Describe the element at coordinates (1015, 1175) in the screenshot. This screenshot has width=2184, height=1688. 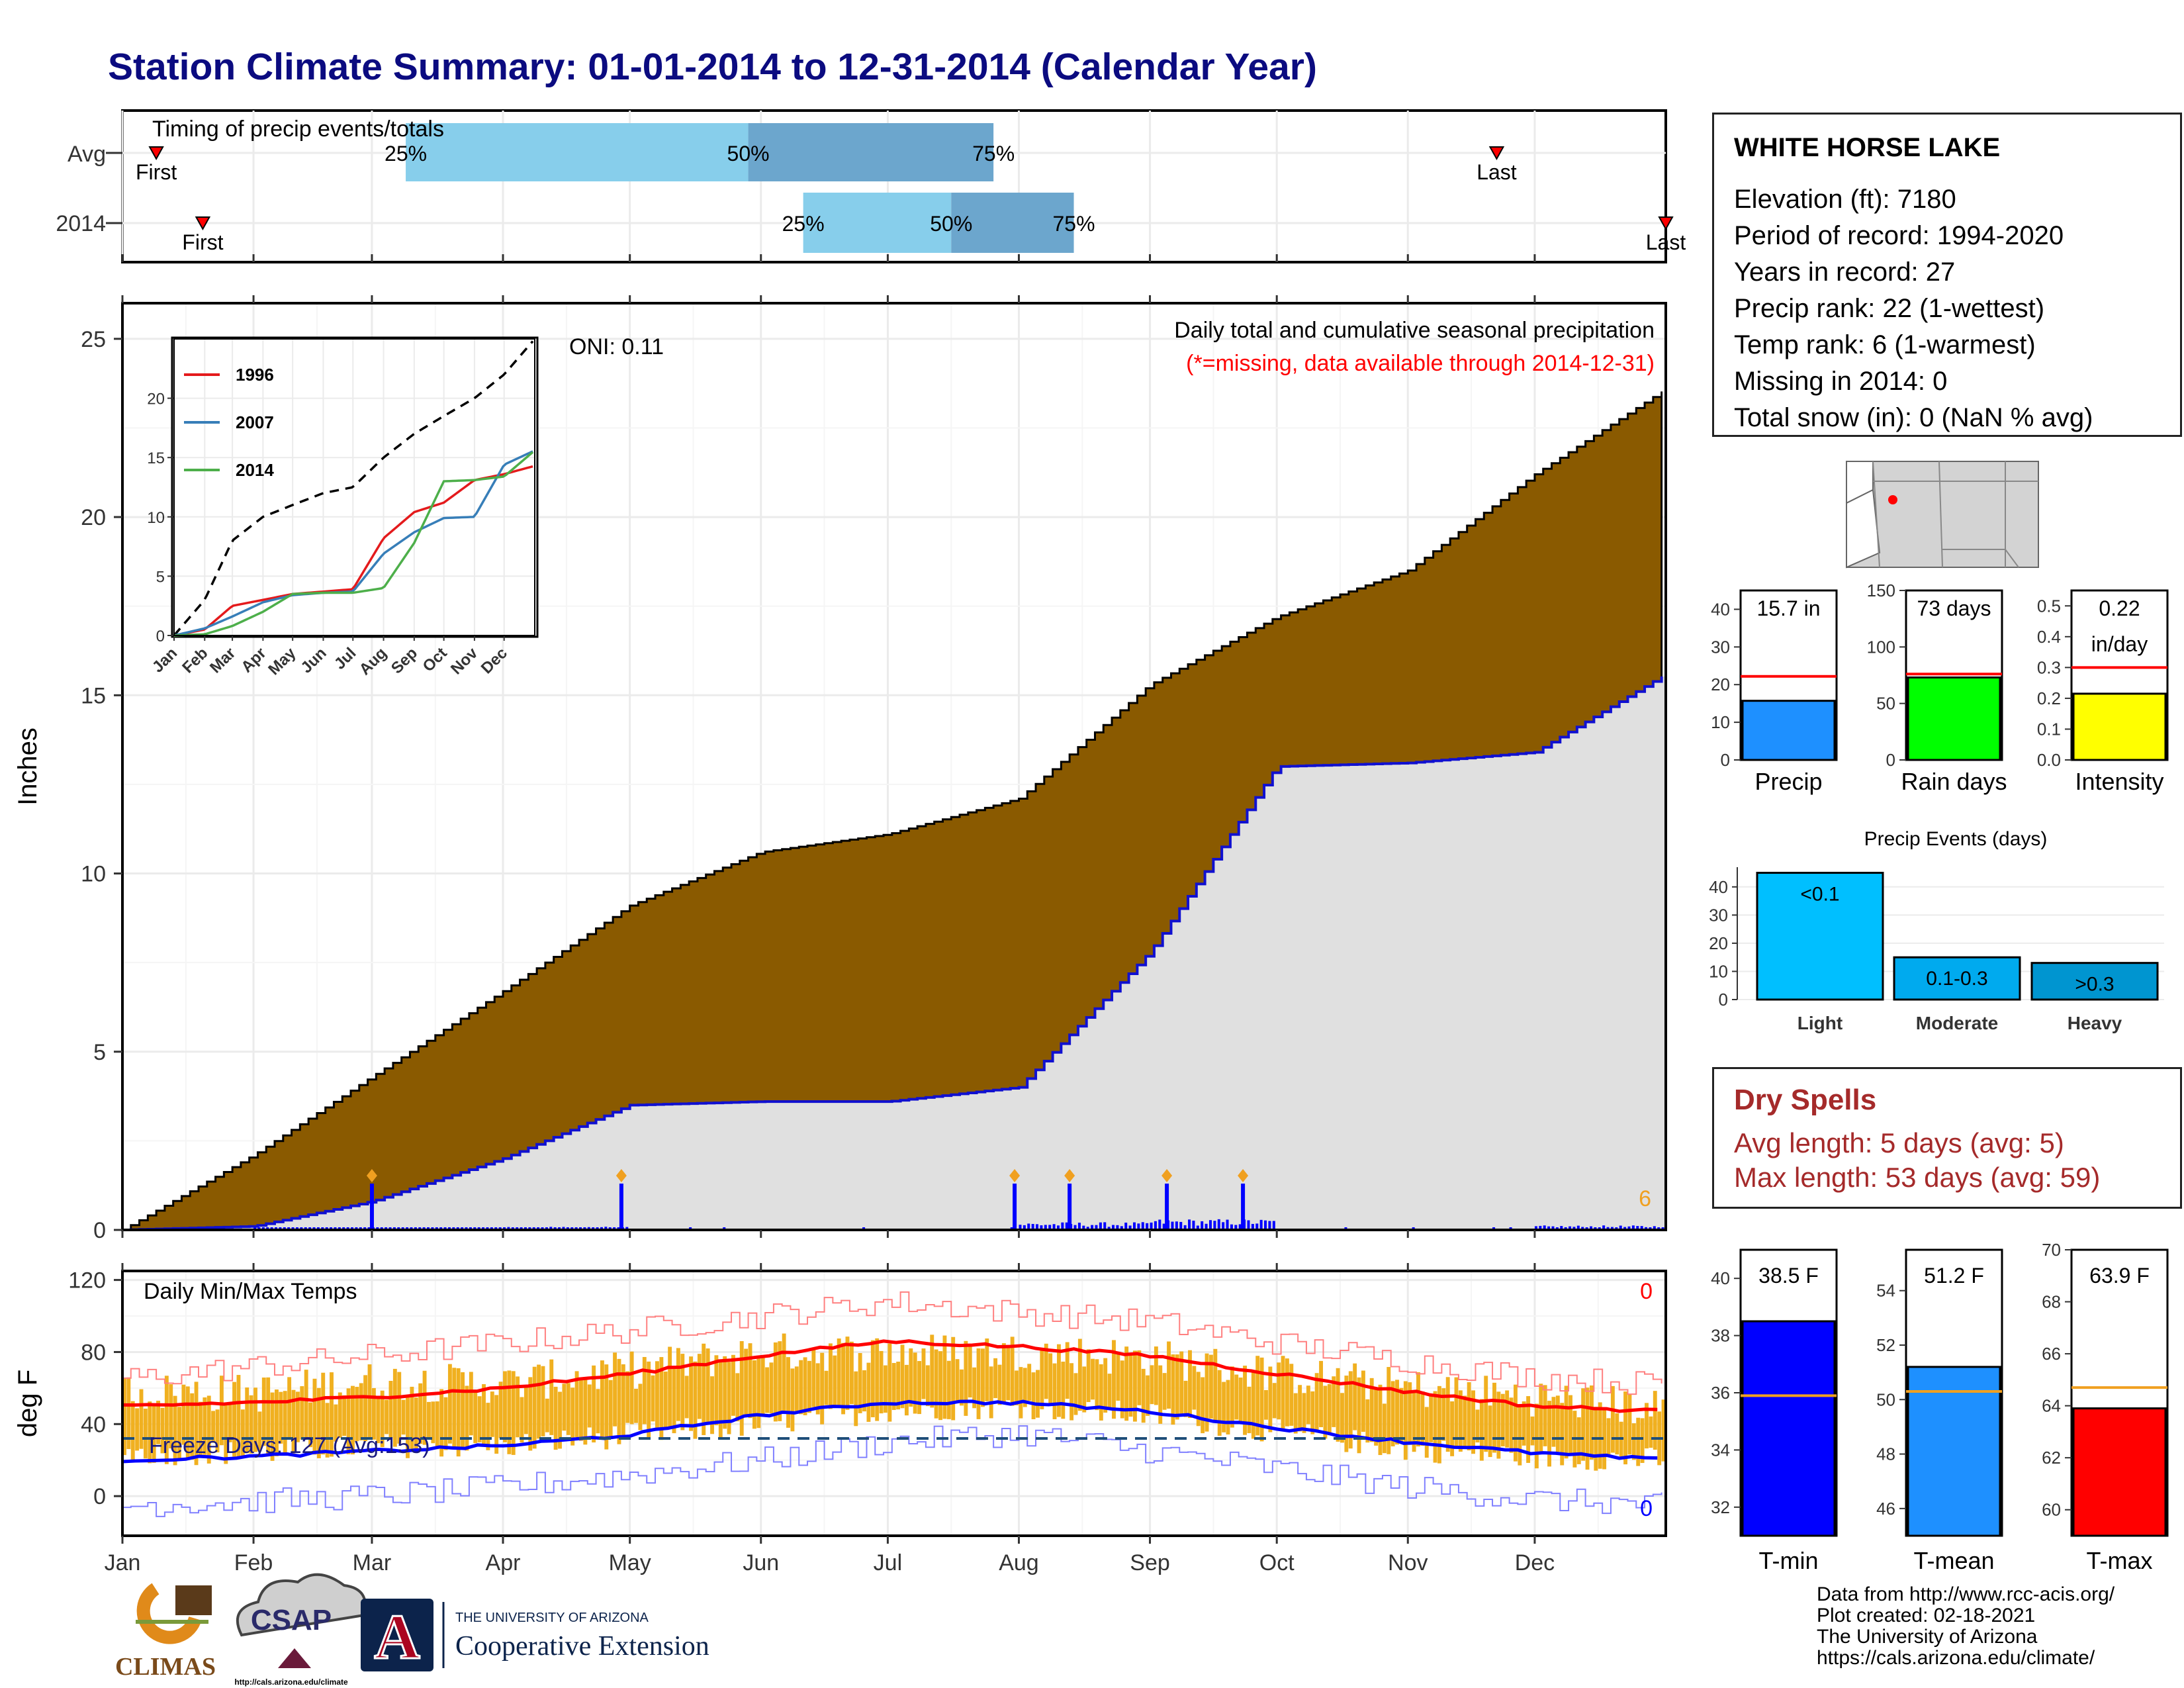
I see `heavy-day-marker` at that location.